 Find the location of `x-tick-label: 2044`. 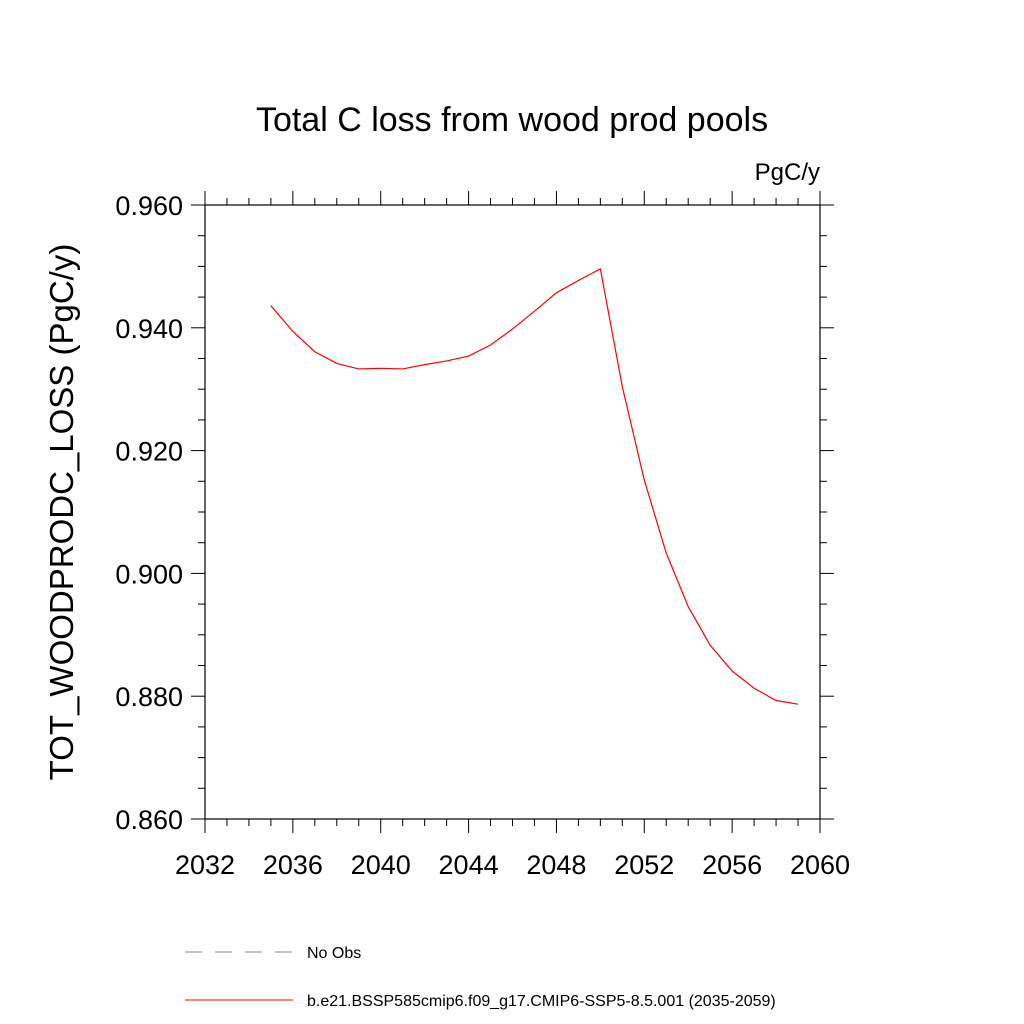

x-tick-label: 2044 is located at coordinates (469, 865).